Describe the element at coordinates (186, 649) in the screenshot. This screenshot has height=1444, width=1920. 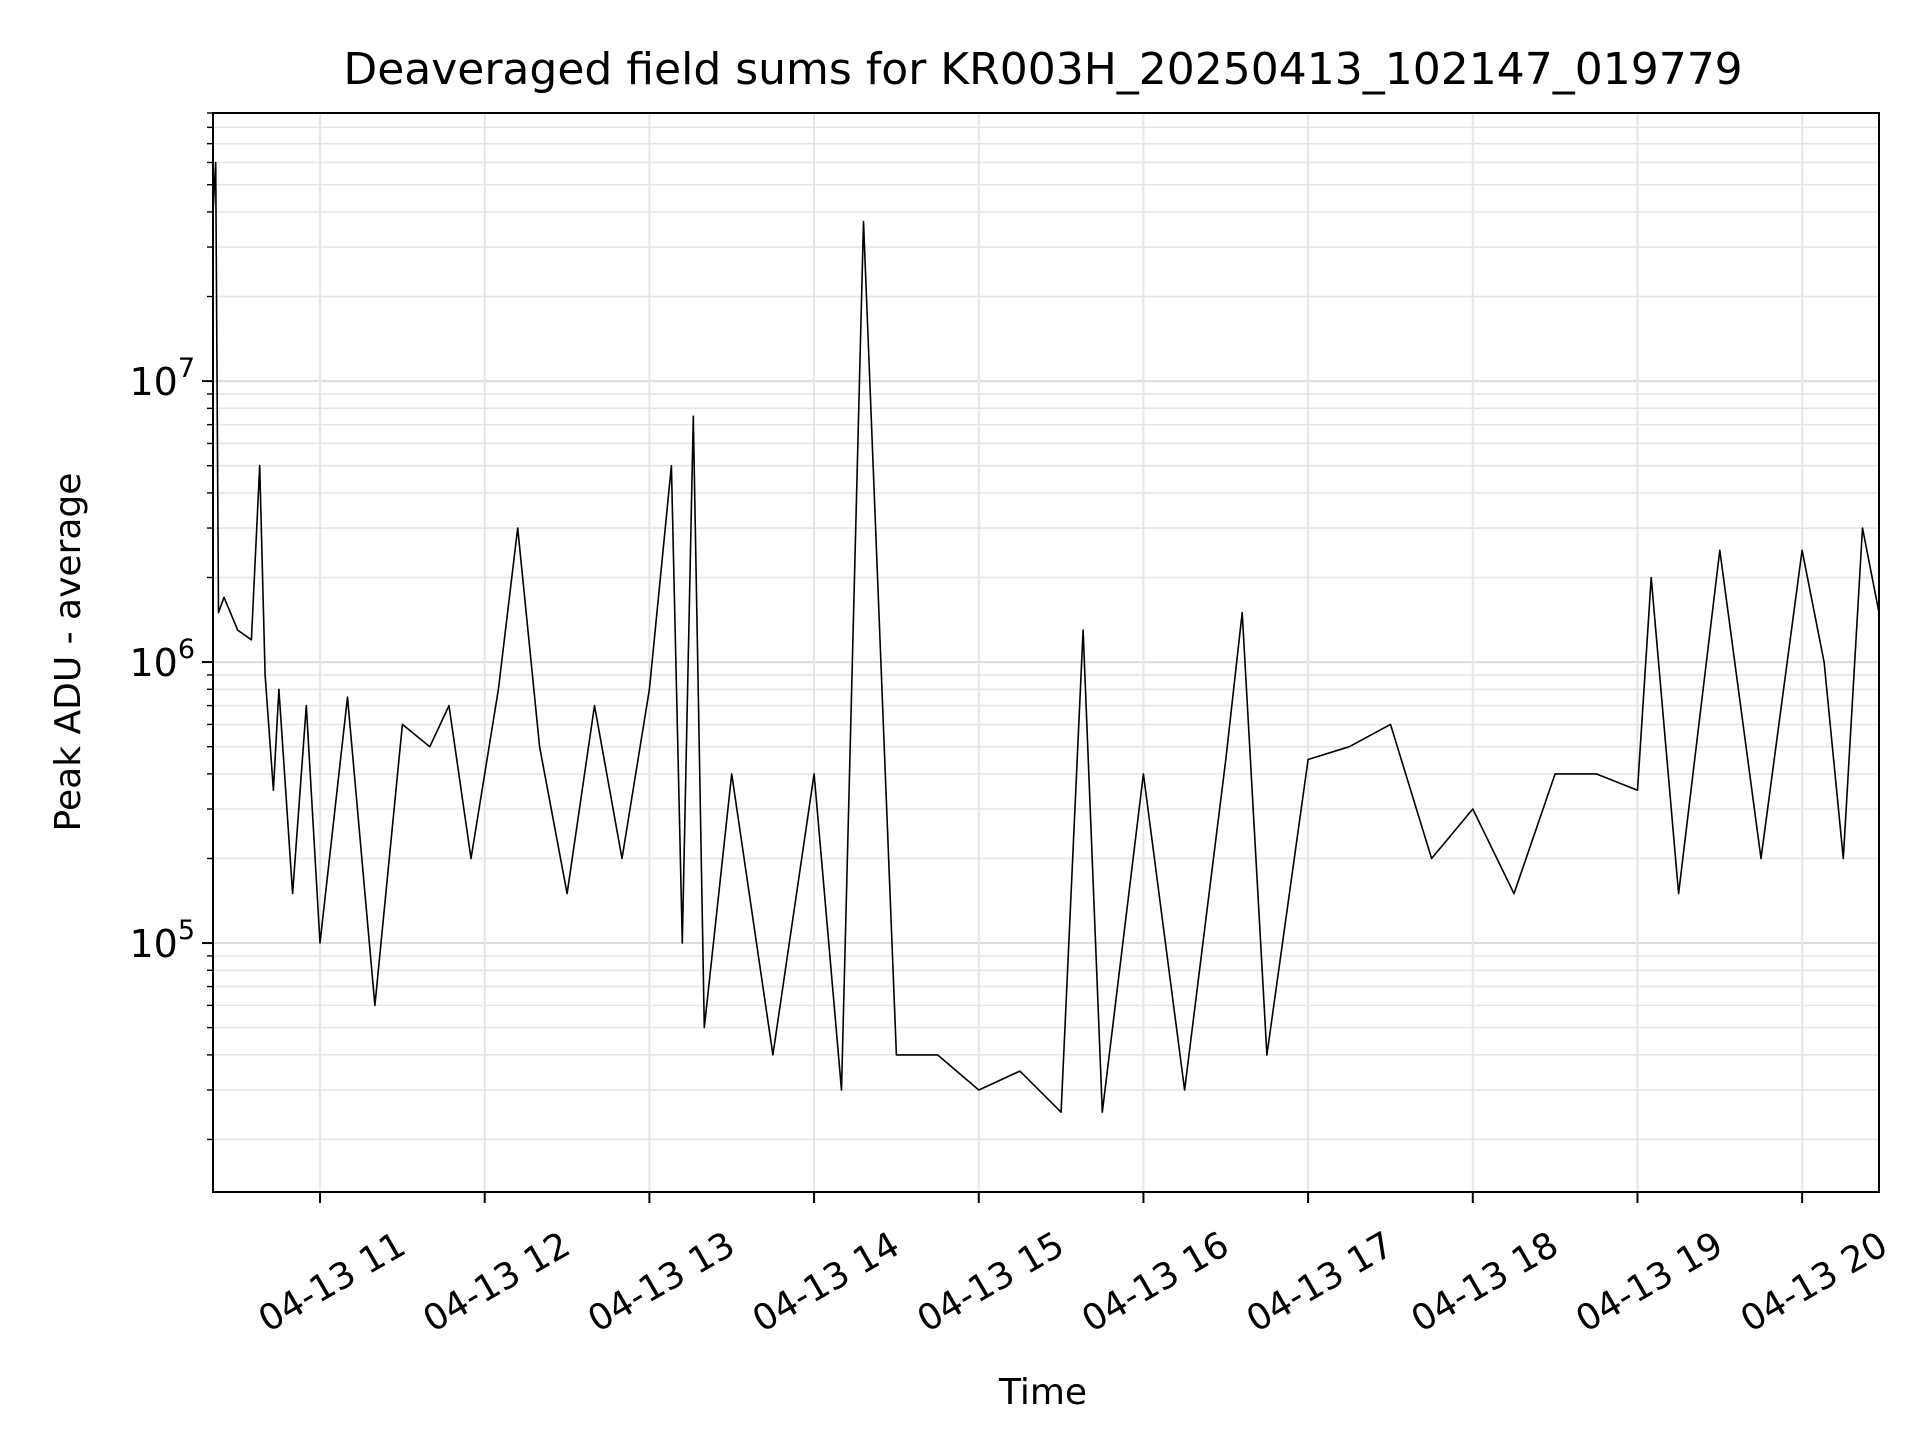
I see `y-tick-exponent: 6` at that location.